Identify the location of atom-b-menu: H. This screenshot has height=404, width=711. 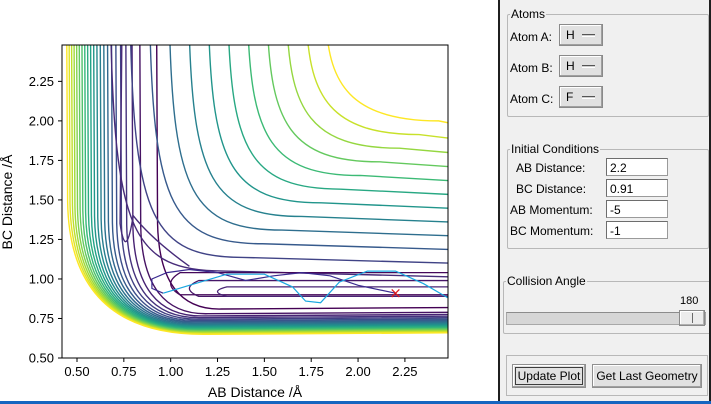
(581, 66).